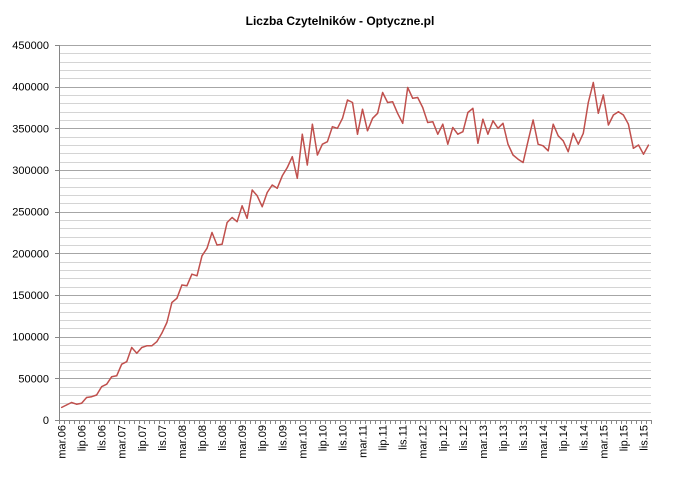  Describe the element at coordinates (364, 441) in the screenshot. I see `x-tick-label: mar.11` at that location.